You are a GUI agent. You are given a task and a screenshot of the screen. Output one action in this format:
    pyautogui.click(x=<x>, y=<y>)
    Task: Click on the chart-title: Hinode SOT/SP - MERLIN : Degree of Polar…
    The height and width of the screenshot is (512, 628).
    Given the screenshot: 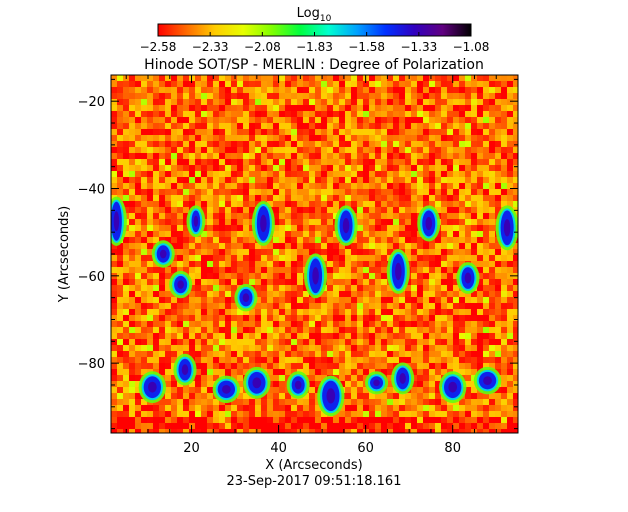 What is the action you would take?
    pyautogui.click(x=314, y=65)
    